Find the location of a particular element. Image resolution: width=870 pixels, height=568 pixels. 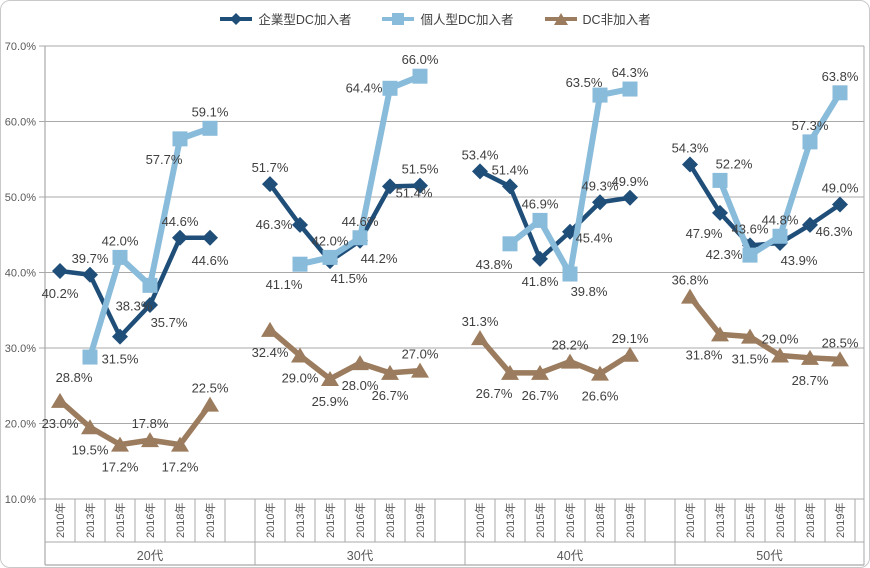

data-label: 43.6% is located at coordinates (750, 228).